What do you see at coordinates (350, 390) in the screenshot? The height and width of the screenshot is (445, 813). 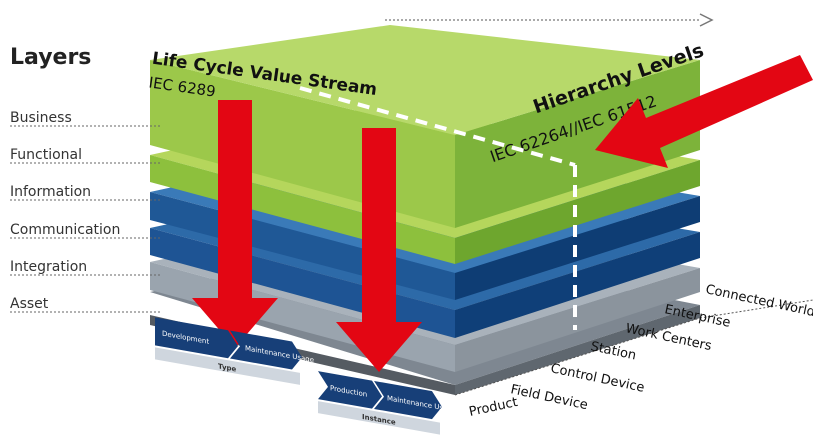 I see `chevron-production` at bounding box center [350, 390].